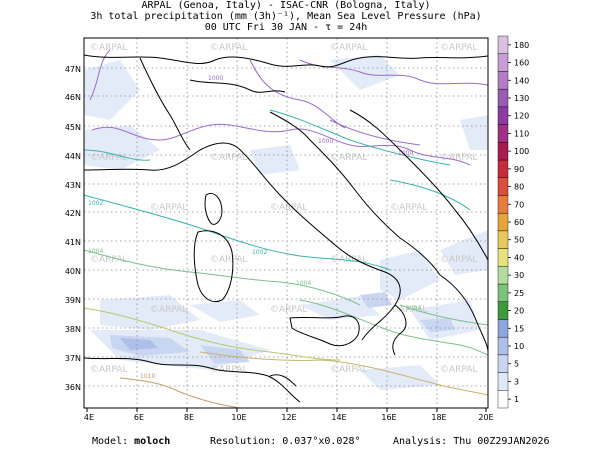 The width and height of the screenshot is (600, 450). What do you see at coordinates (521, 98) in the screenshot?
I see `colorbar-label: 130` at bounding box center [521, 98].